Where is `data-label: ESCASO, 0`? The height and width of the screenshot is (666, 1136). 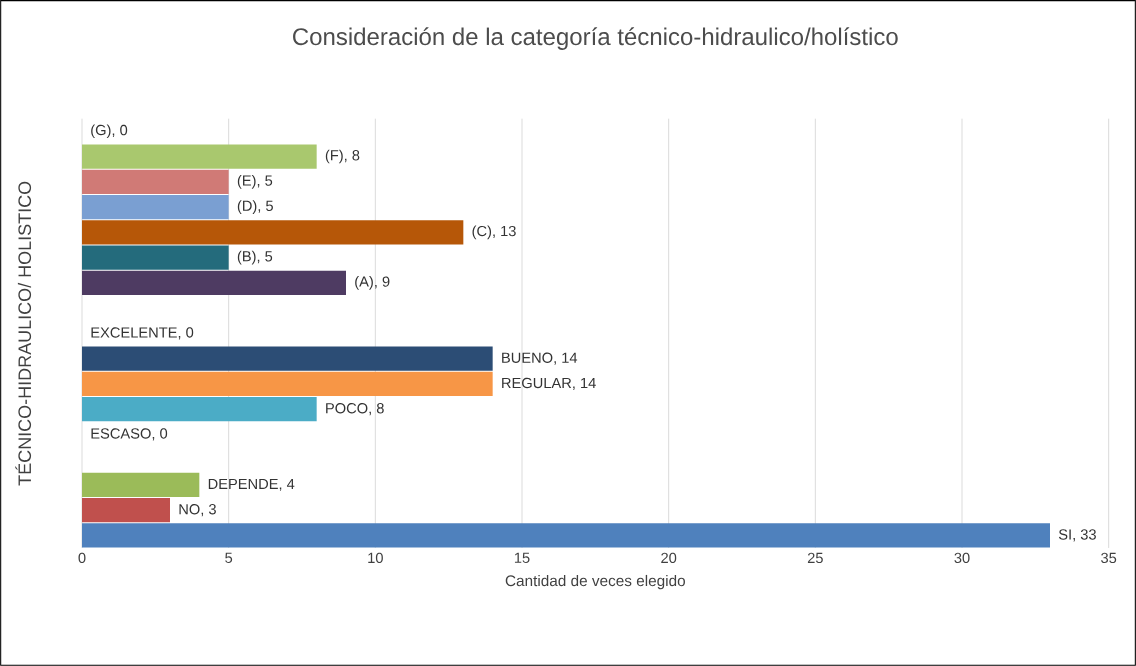
data-label: ESCASO, 0 is located at coordinates (129, 434).